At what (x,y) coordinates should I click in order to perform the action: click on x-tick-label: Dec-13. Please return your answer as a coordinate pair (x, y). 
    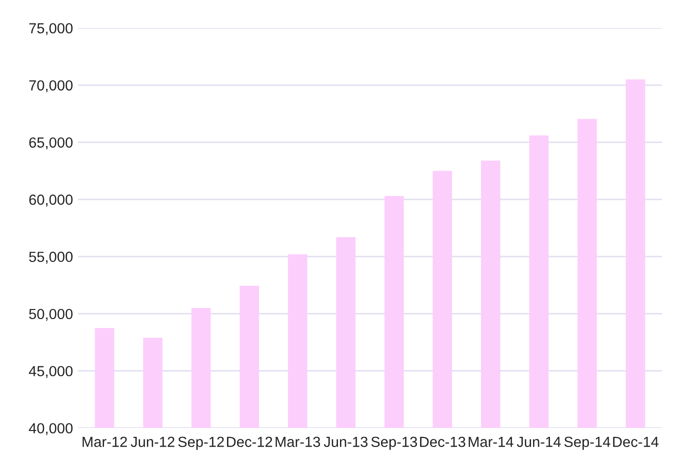
    Looking at the image, I should click on (443, 442).